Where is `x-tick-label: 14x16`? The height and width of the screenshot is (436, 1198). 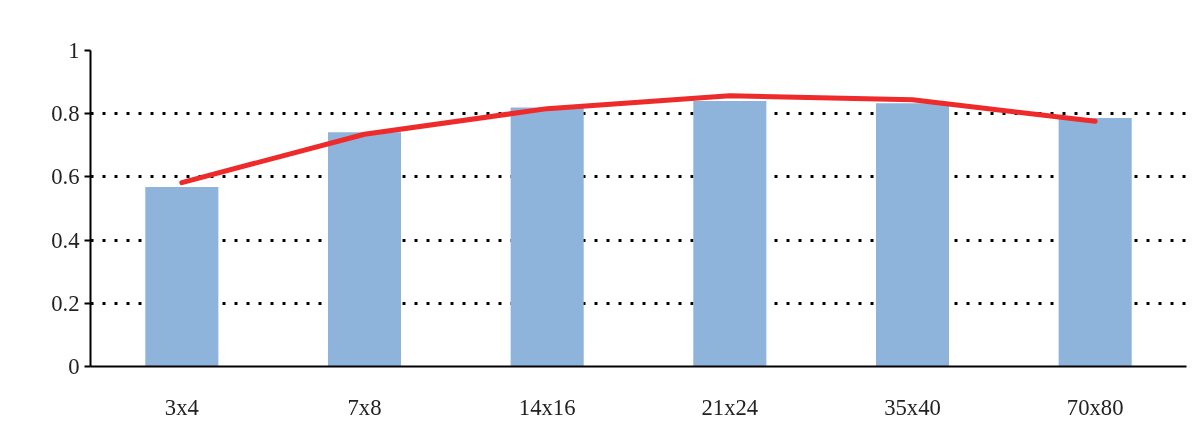
x-tick-label: 14x16 is located at coordinates (547, 407).